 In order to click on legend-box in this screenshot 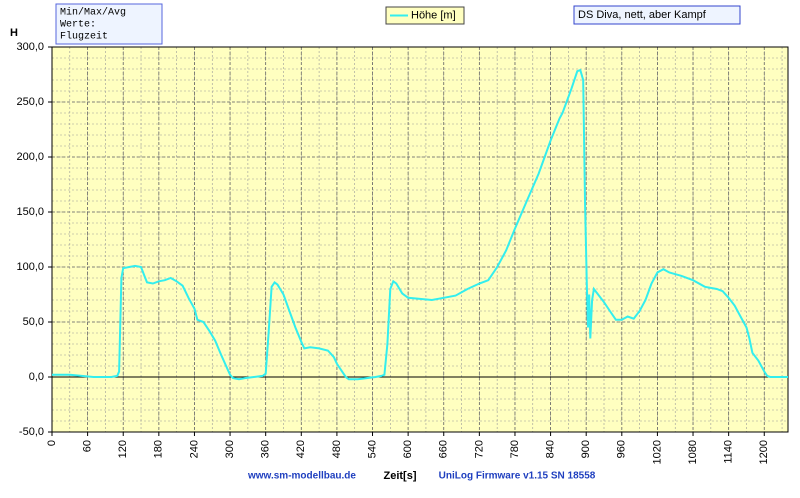, I will do `click(425, 15)`.